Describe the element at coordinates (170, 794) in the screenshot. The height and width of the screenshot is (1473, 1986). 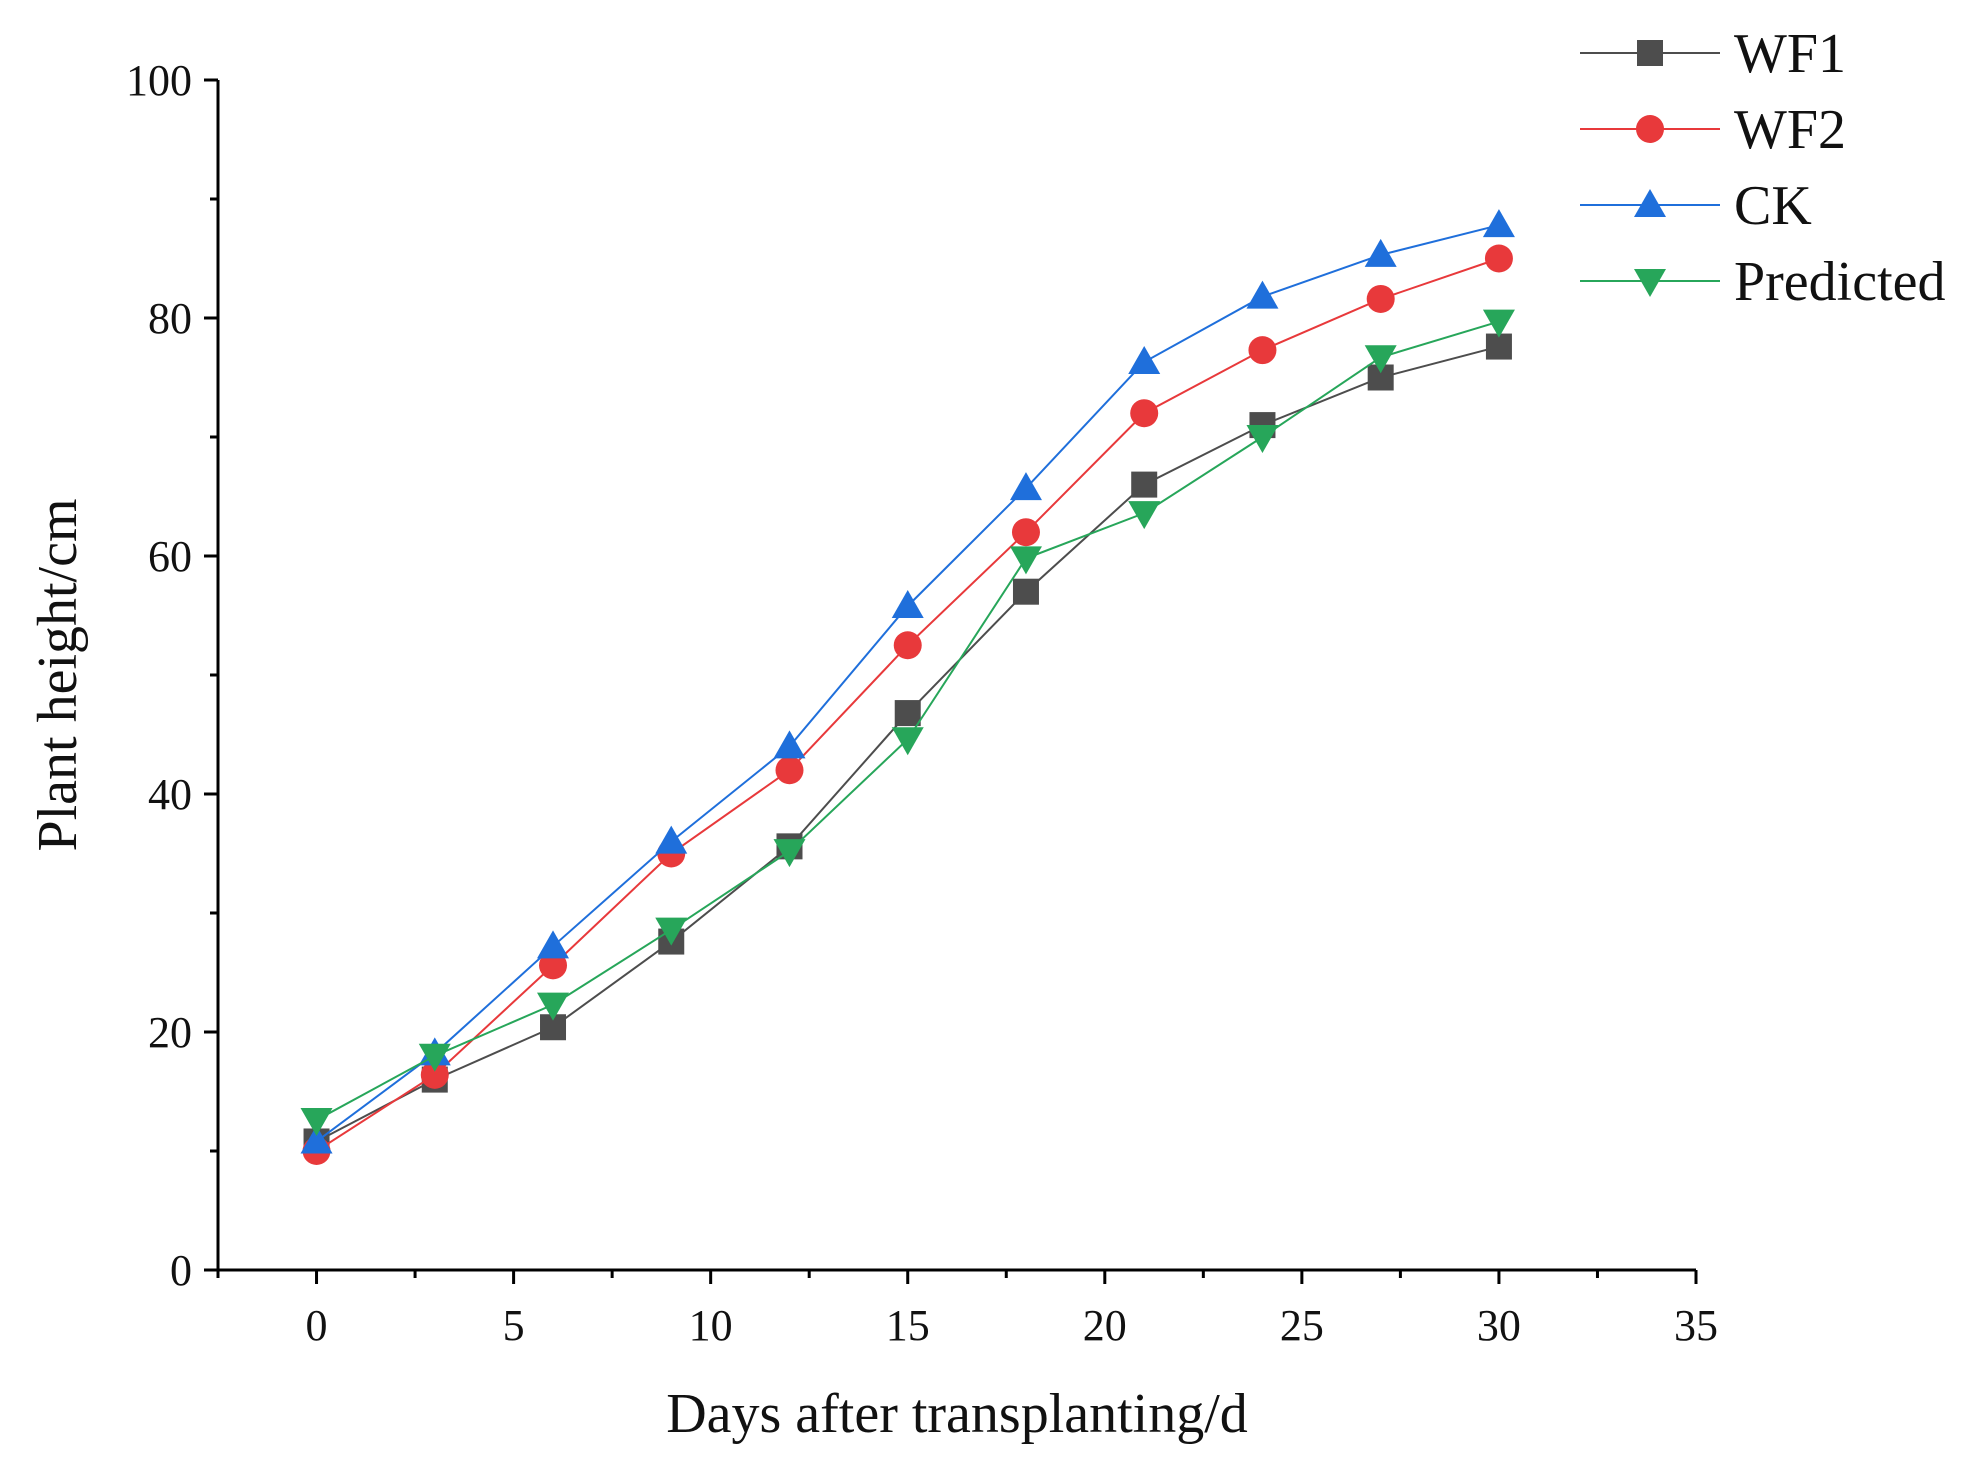
I see `y-tick-label: 40` at that location.